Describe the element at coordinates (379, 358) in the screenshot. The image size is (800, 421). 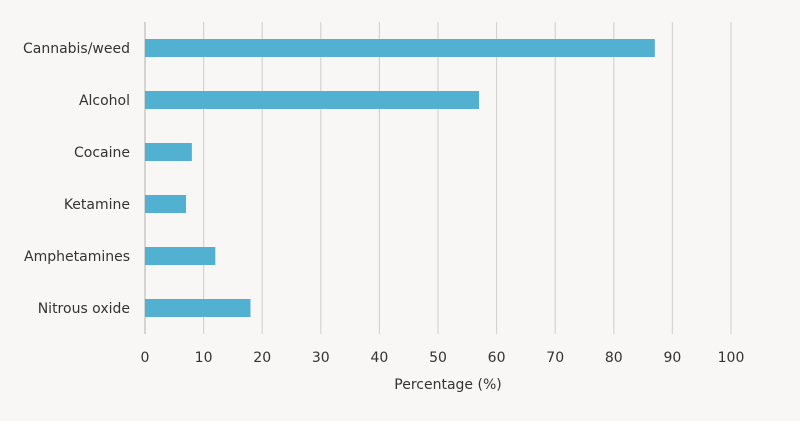
I see `x-tick-label: 40` at that location.